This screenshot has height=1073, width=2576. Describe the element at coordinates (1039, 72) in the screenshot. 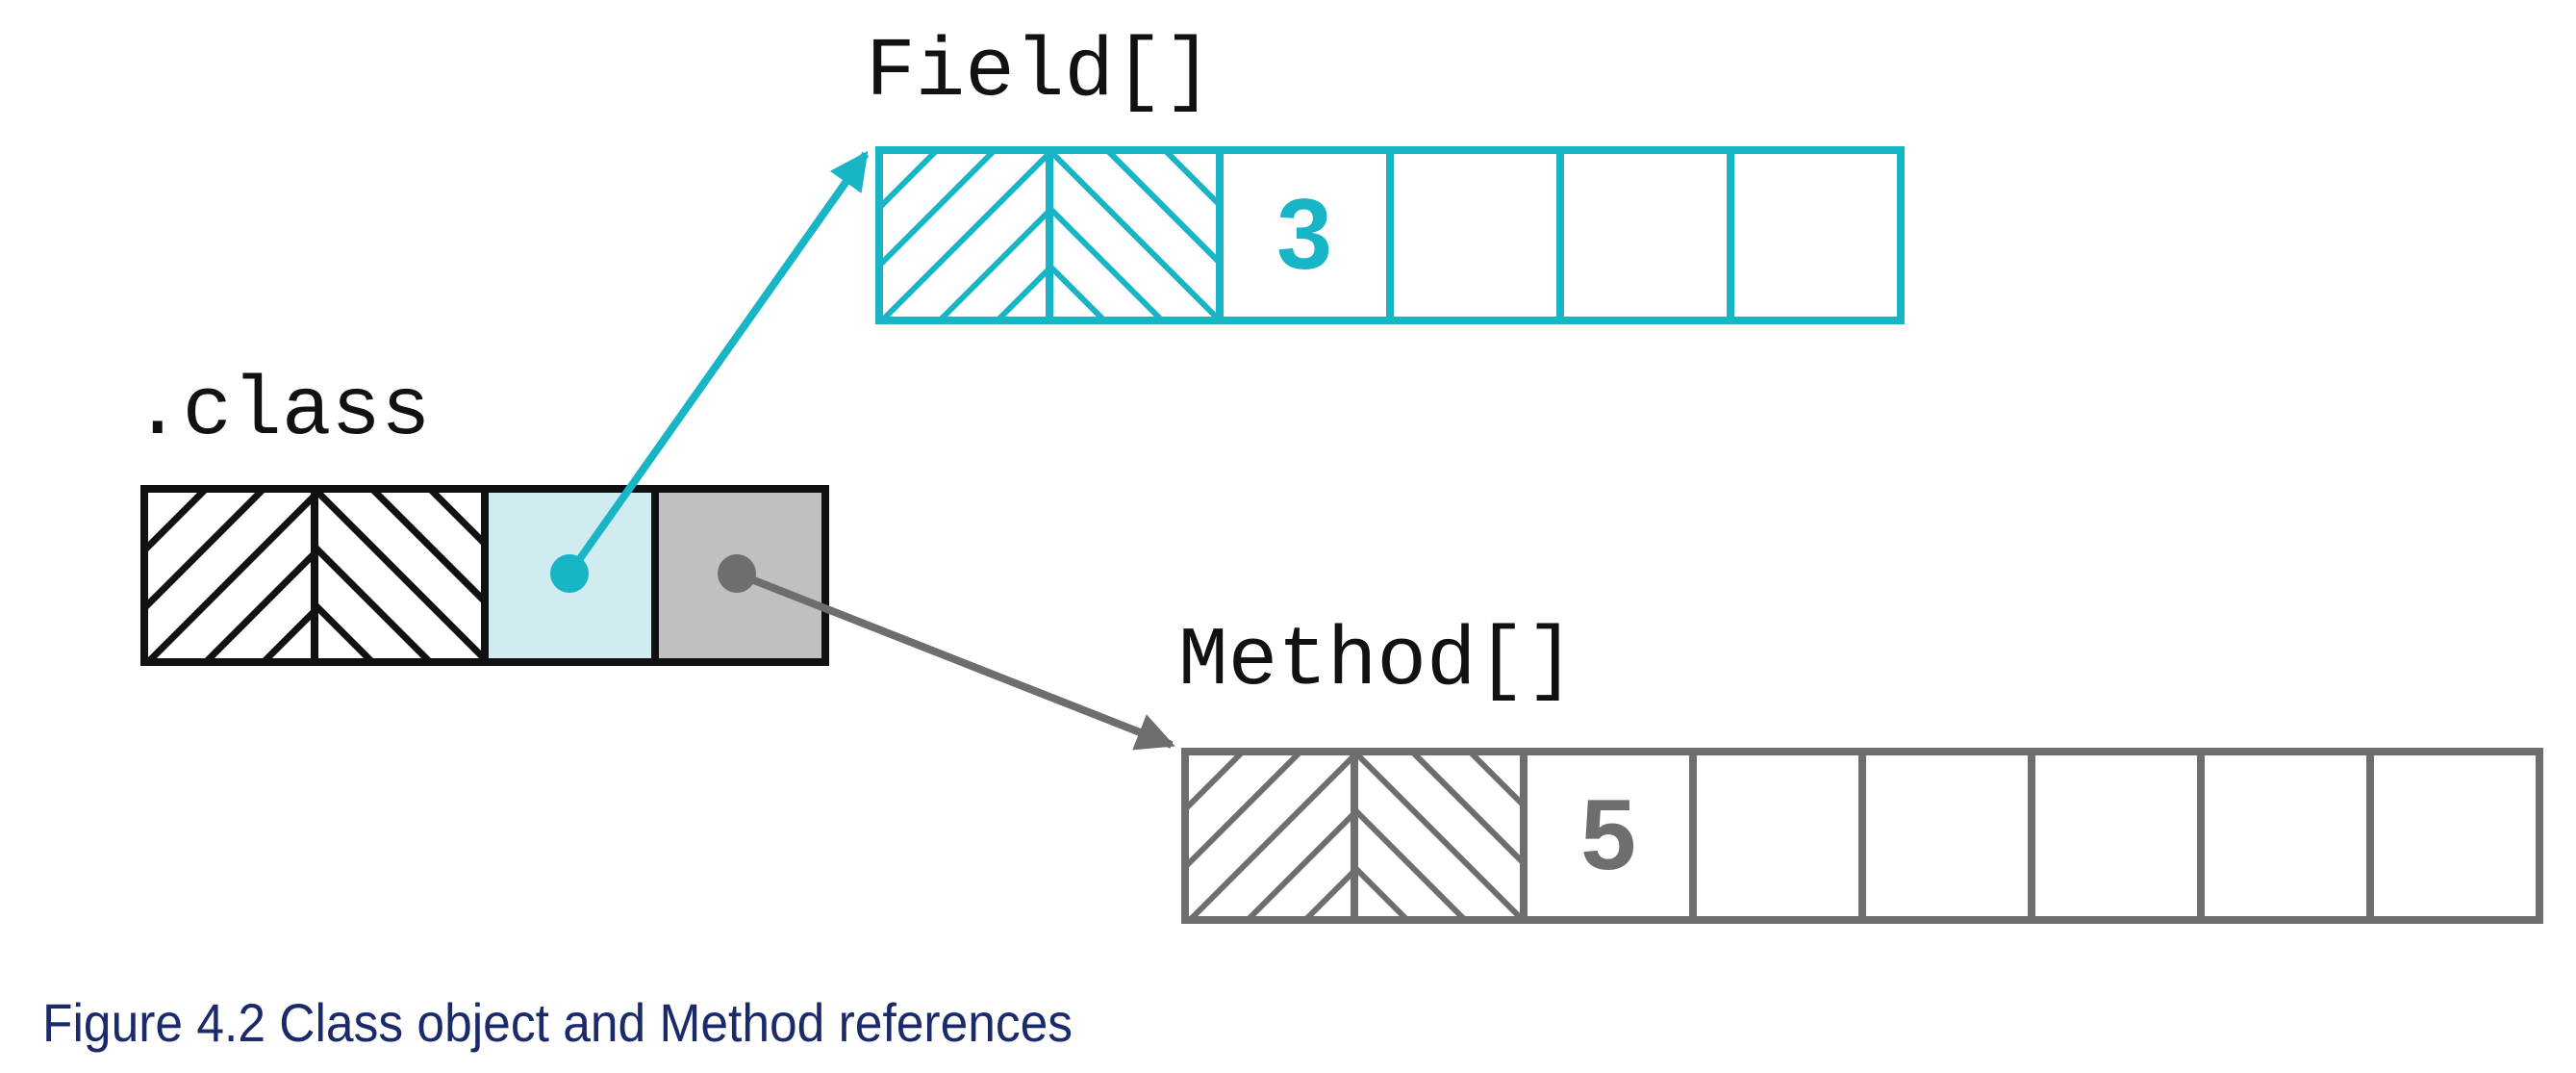

I see `field-array-label: Field[]` at that location.